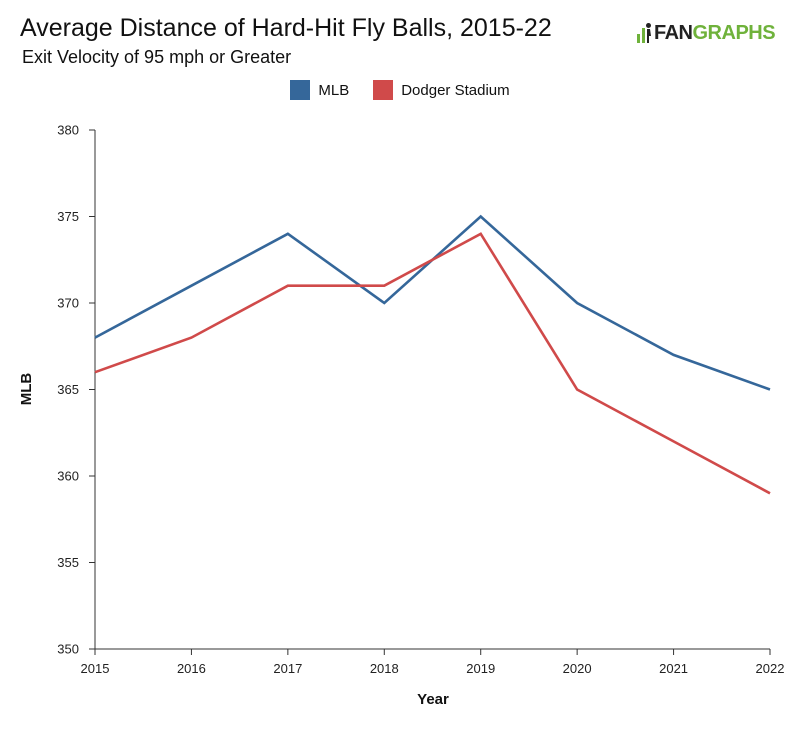 The width and height of the screenshot is (800, 730). What do you see at coordinates (95, 668) in the screenshot?
I see `x-tick-label: 2015` at bounding box center [95, 668].